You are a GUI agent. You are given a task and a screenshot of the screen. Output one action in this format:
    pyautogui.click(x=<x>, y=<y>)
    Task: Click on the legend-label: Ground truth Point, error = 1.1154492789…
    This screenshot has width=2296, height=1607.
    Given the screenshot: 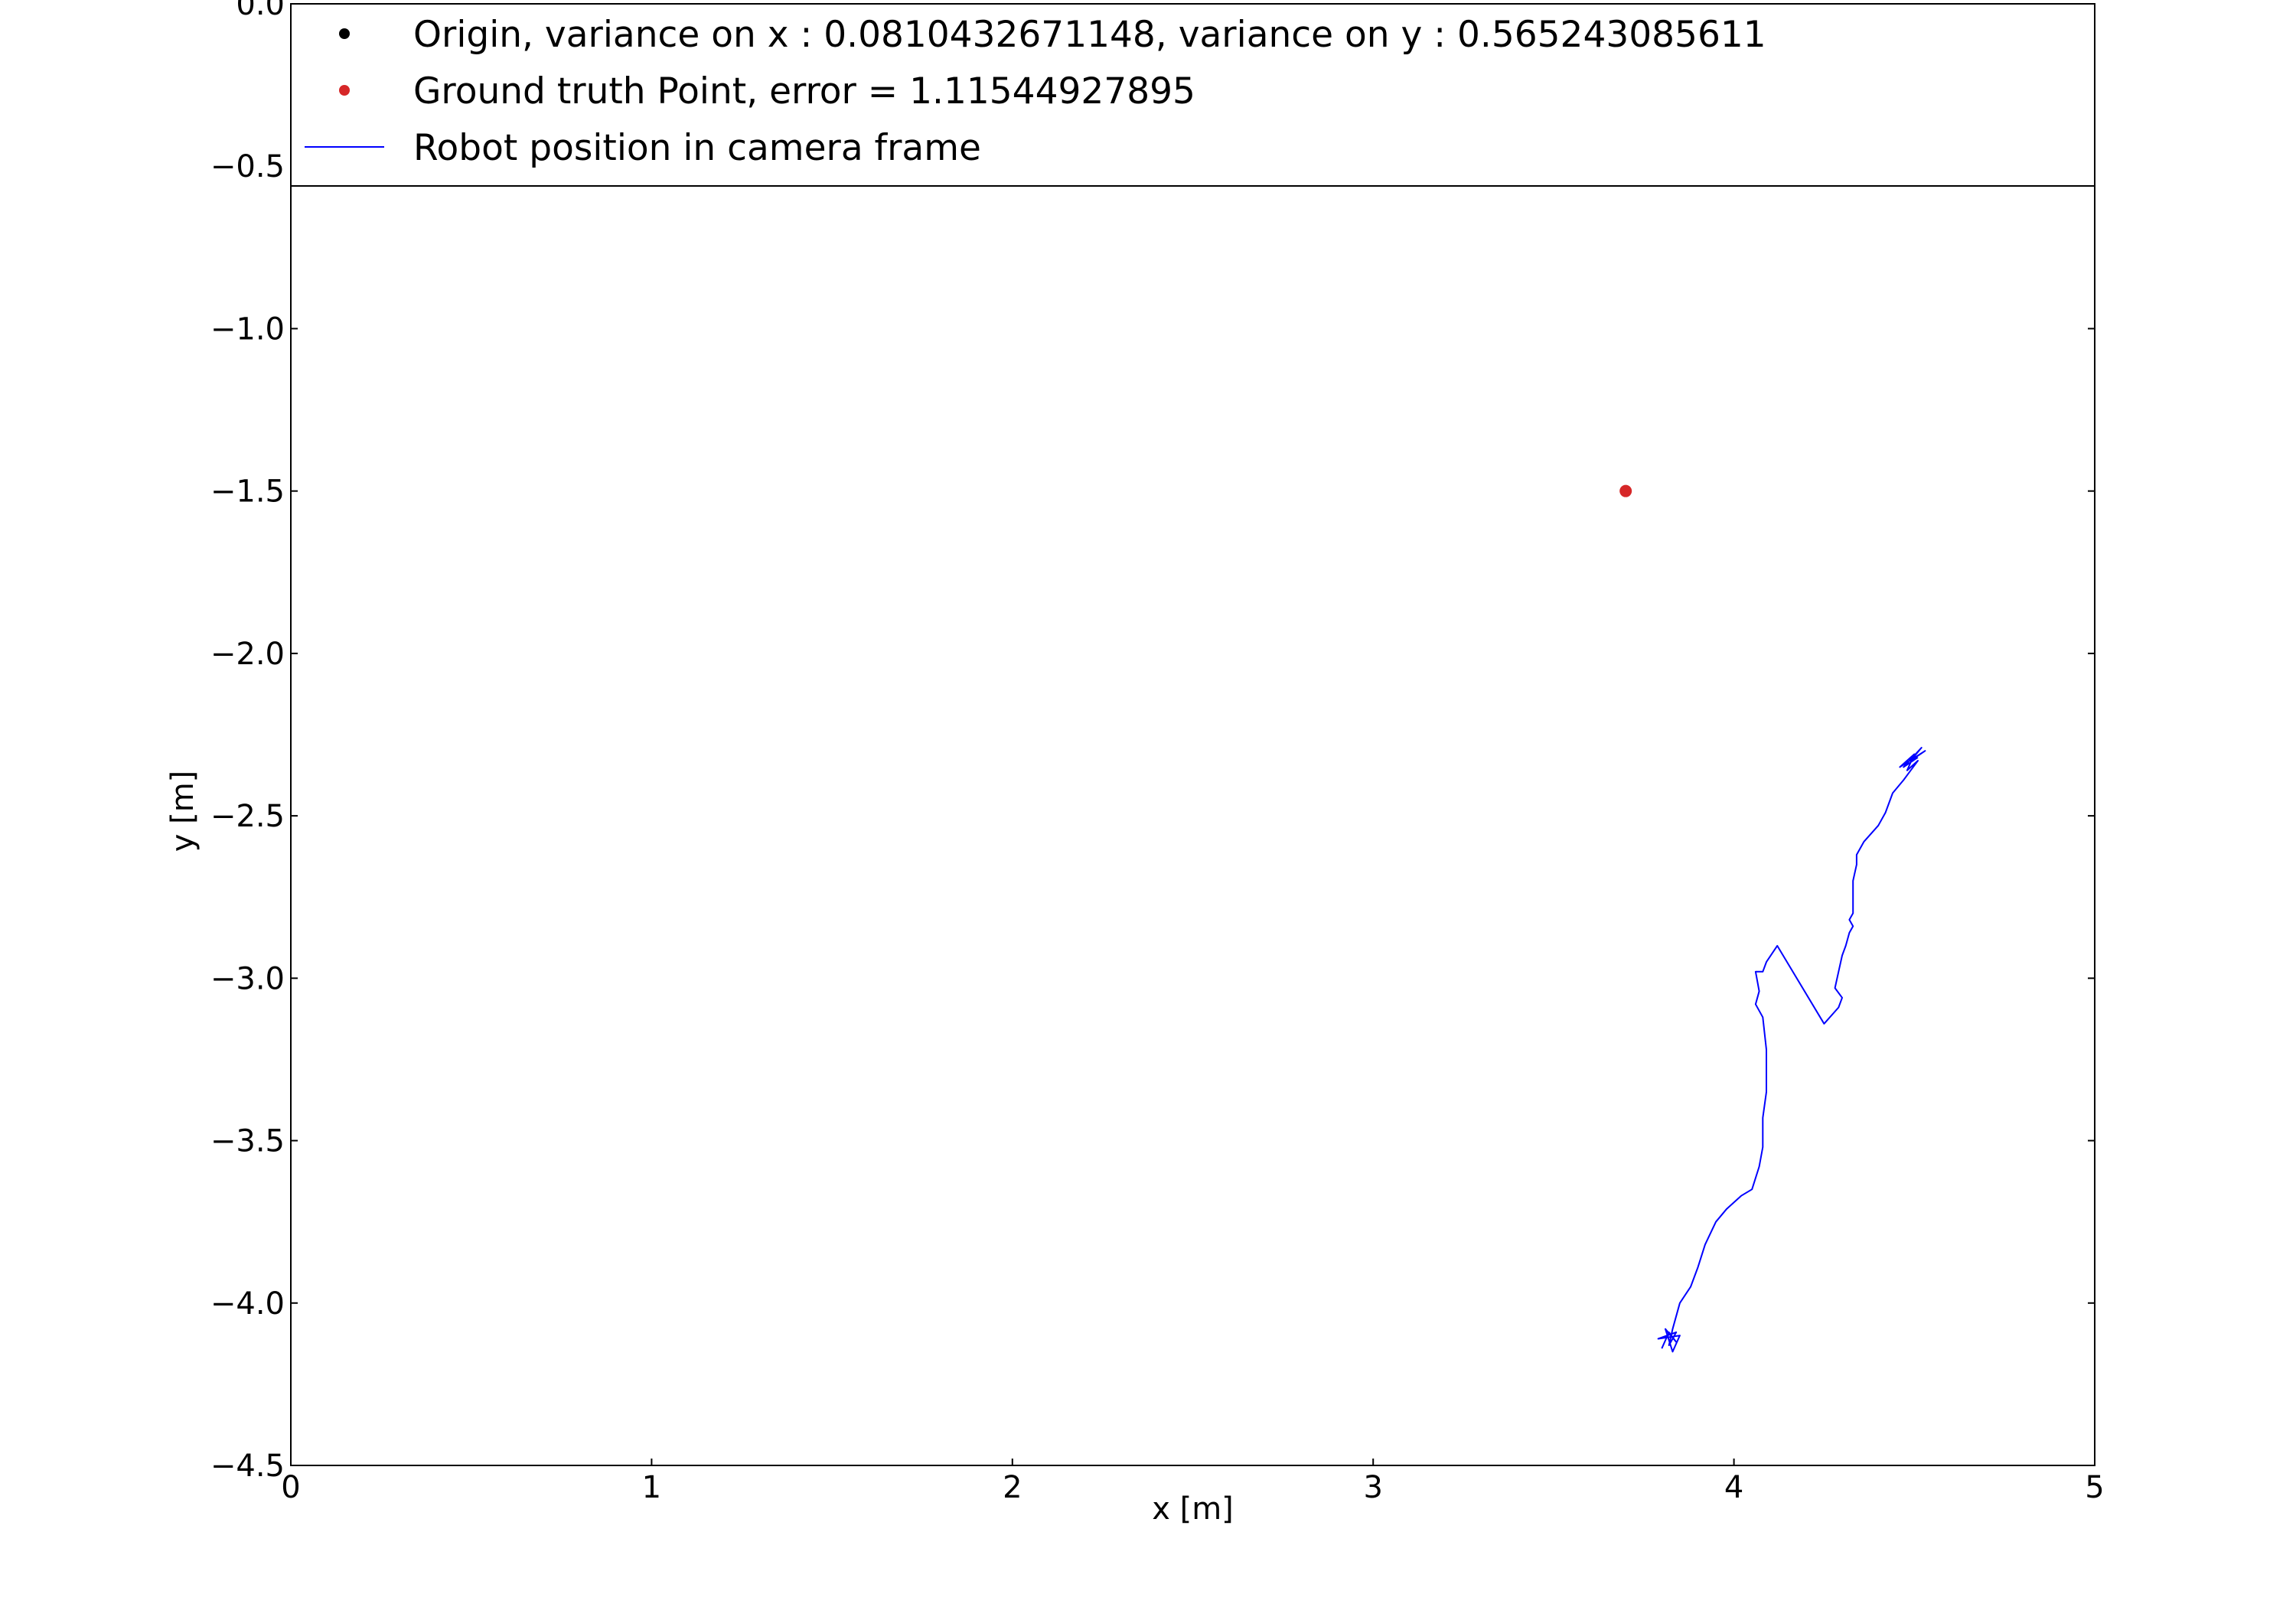 What is the action you would take?
    pyautogui.click(x=804, y=91)
    